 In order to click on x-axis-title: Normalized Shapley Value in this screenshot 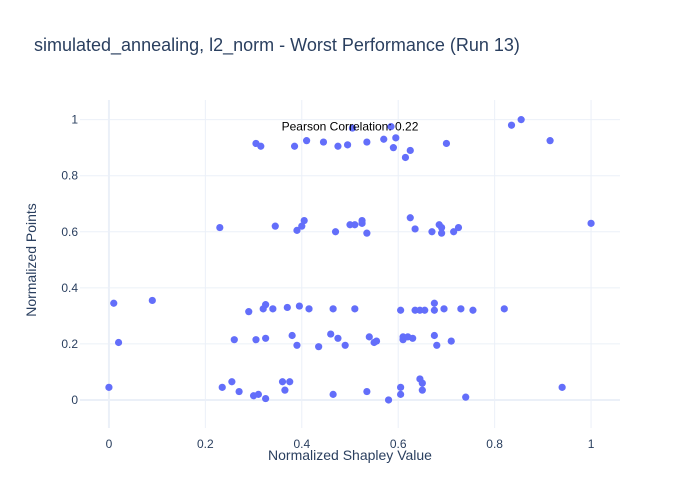, I will do `click(350, 455)`.